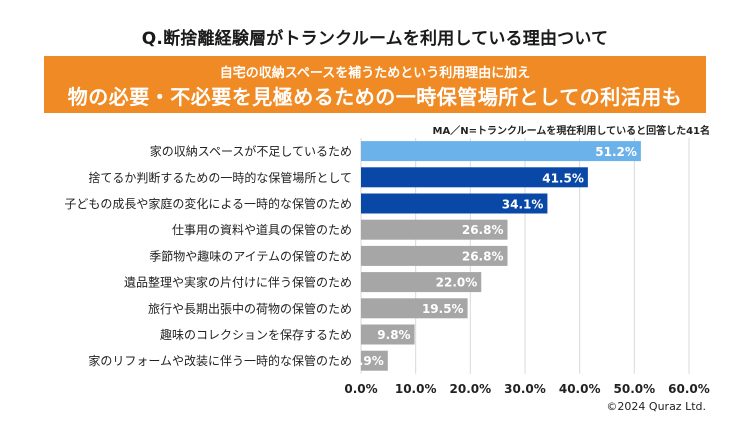 The width and height of the screenshot is (750, 422). What do you see at coordinates (393, 335) in the screenshot?
I see `bar-value-label: 9.8%` at bounding box center [393, 335].